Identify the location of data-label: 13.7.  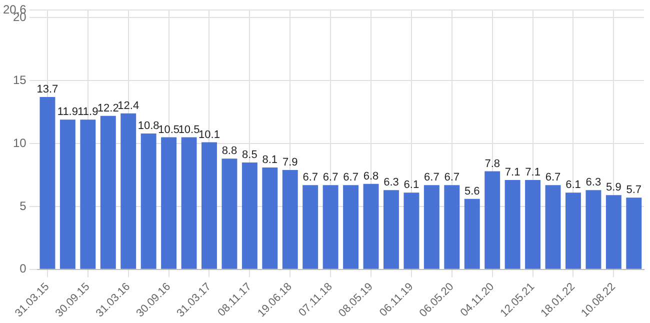
(47, 90).